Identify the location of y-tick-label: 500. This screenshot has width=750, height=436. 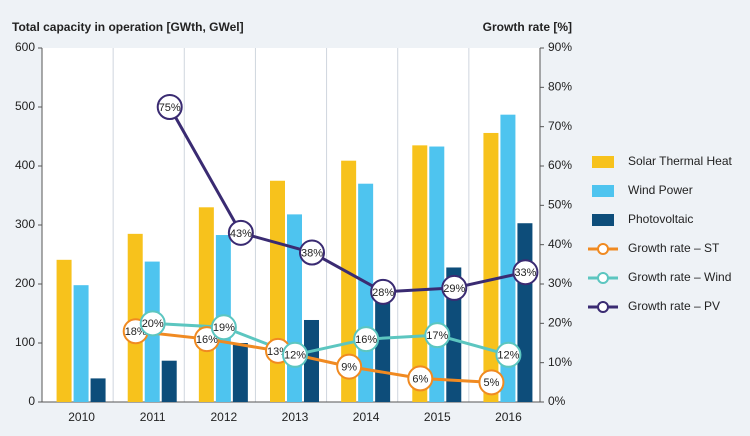
(25, 106).